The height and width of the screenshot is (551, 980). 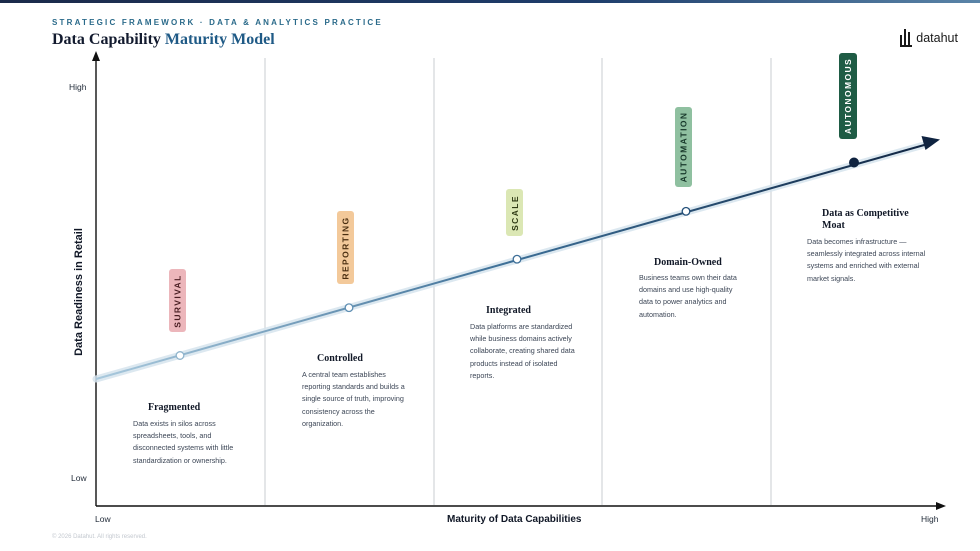 I want to click on stage-tag-scale: SCALE, so click(x=514, y=212).